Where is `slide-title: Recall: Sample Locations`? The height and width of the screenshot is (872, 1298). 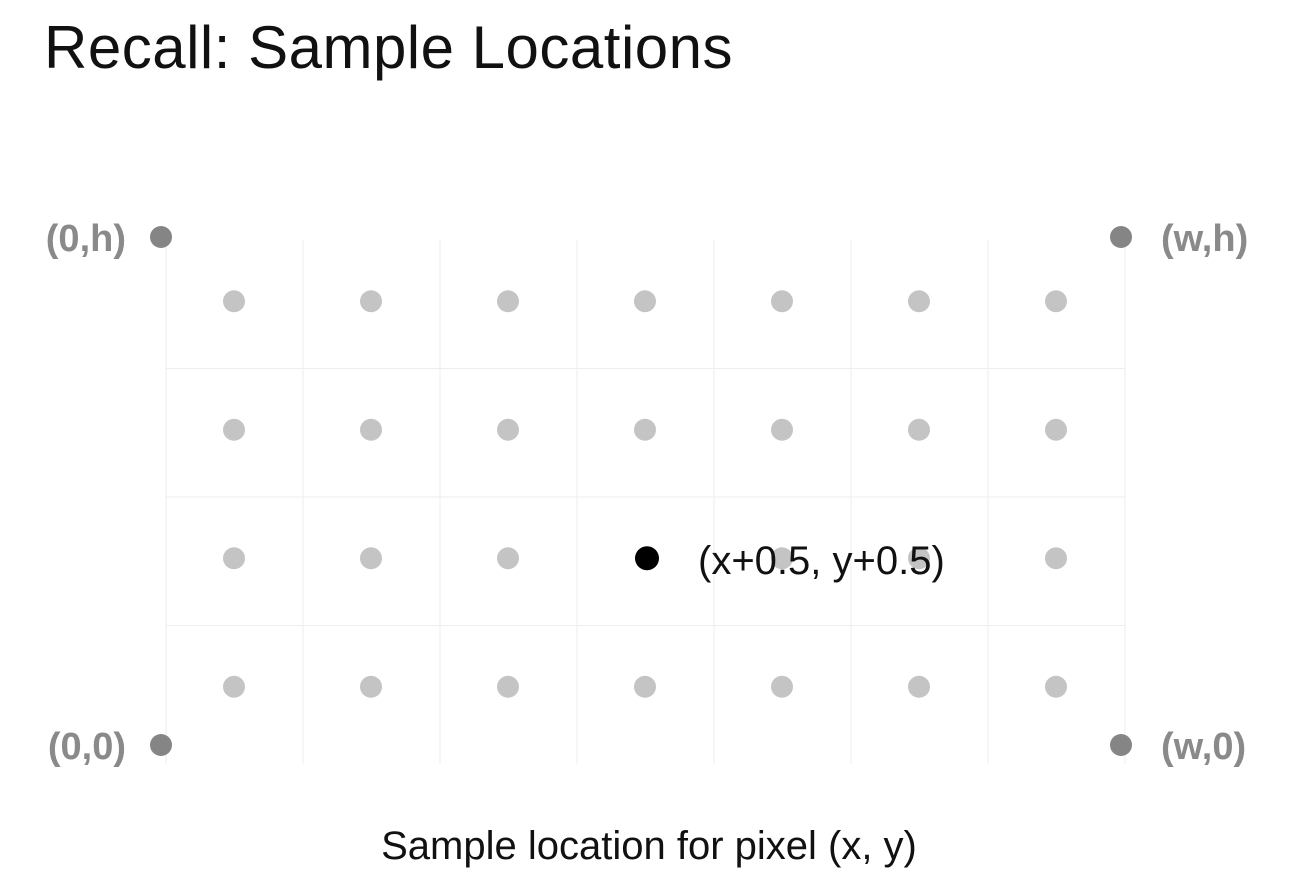
slide-title: Recall: Sample Locations is located at coordinates (389, 47).